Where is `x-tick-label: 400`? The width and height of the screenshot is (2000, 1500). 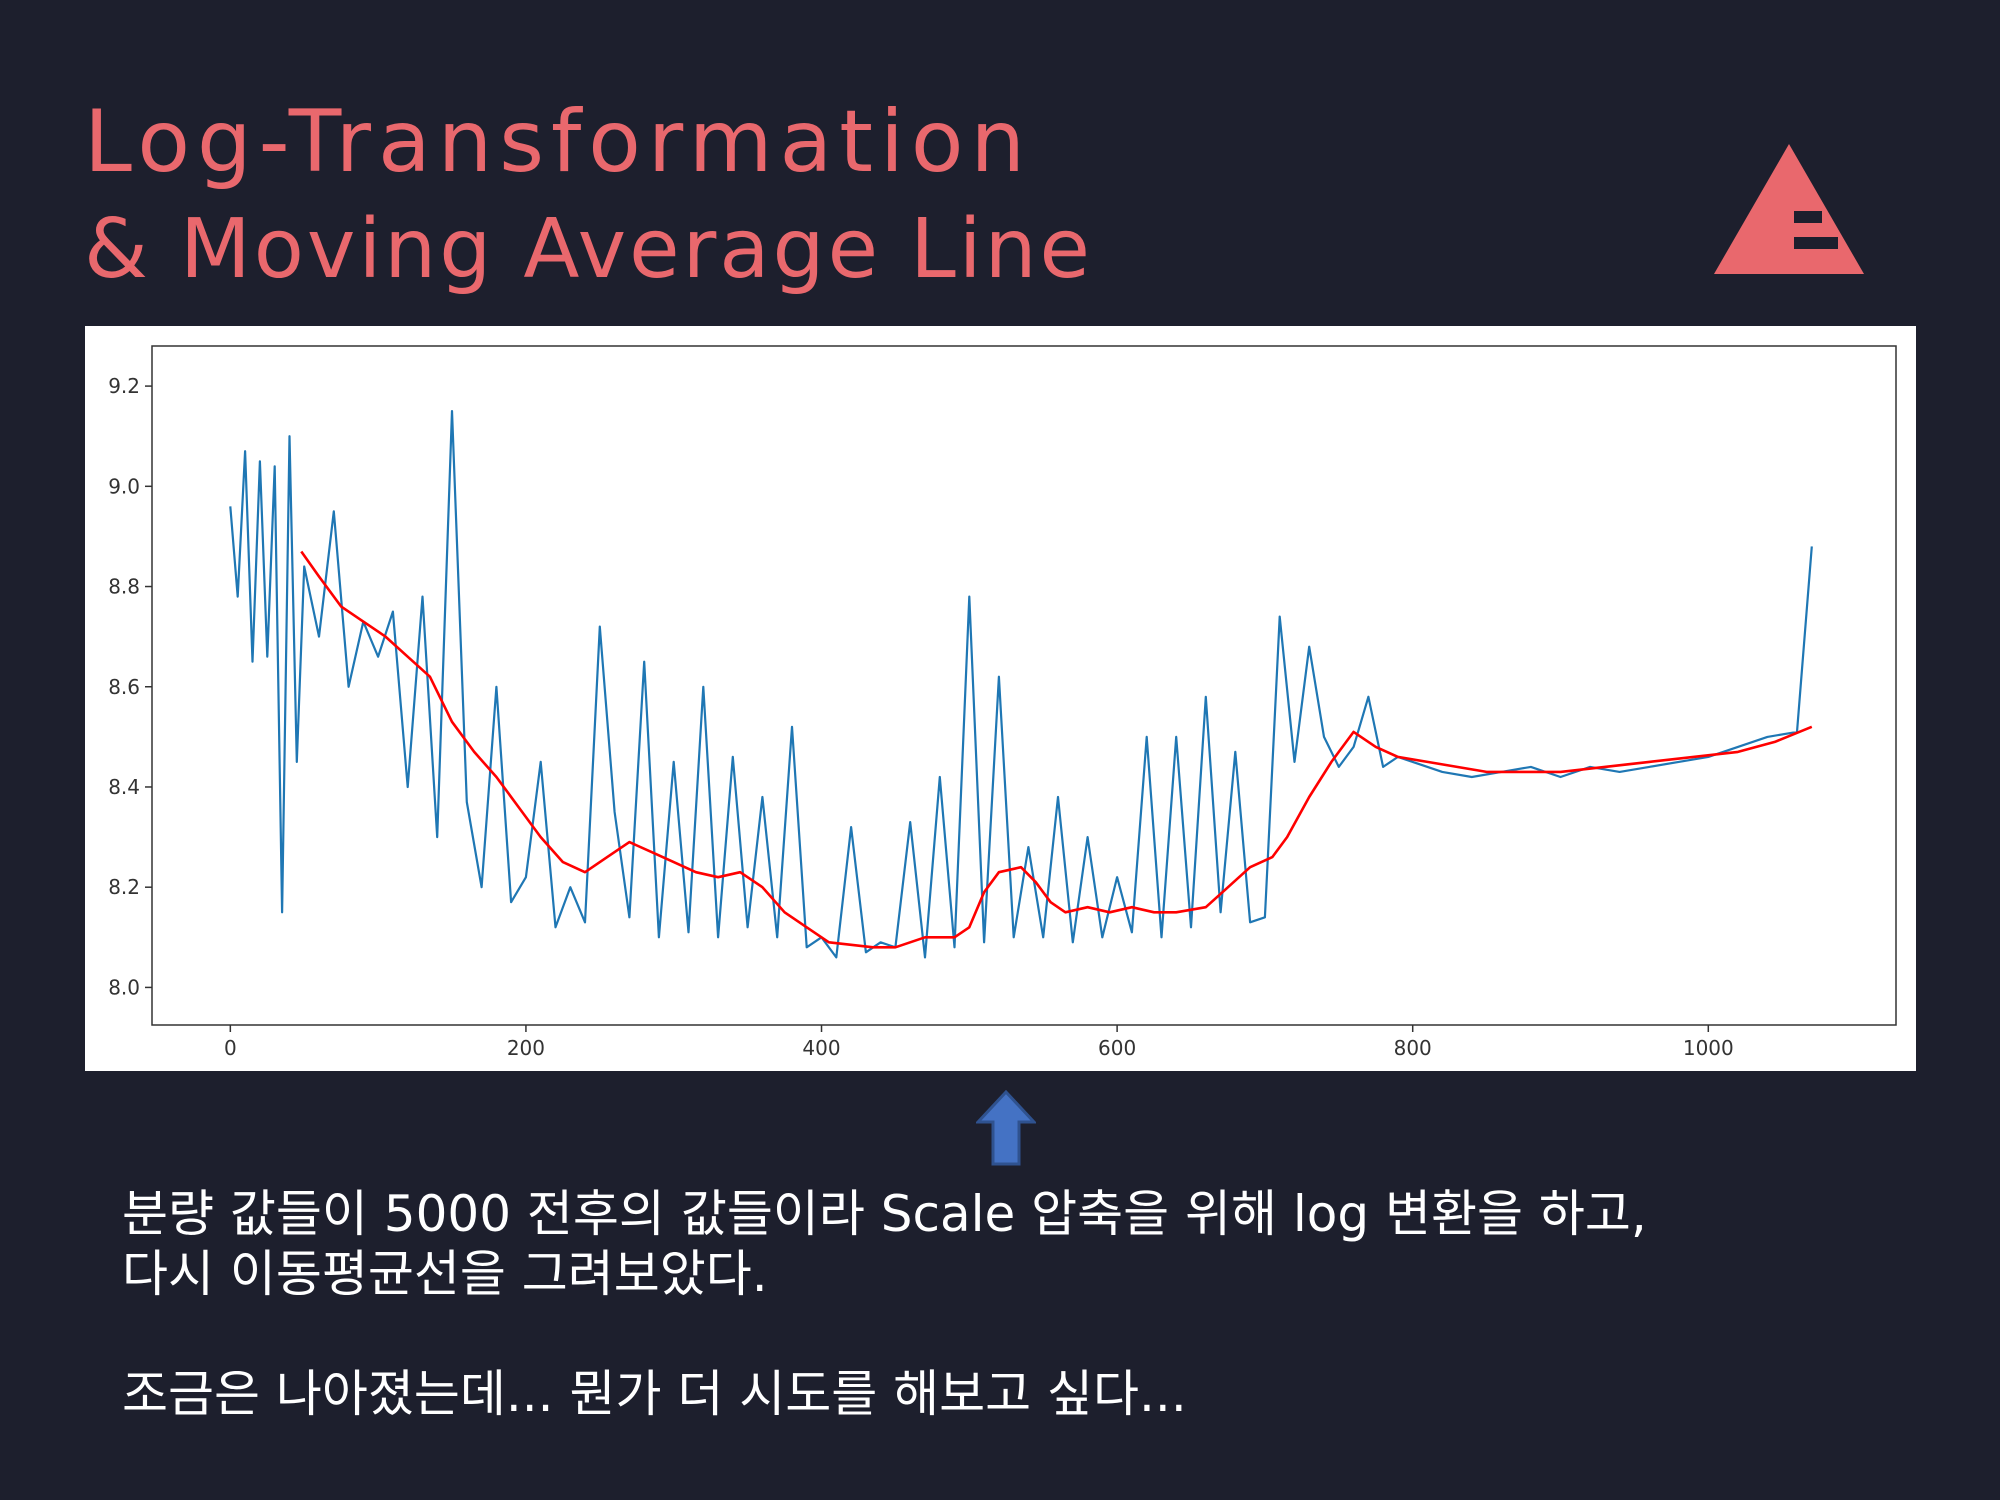
x-tick-label: 400 is located at coordinates (821, 1048).